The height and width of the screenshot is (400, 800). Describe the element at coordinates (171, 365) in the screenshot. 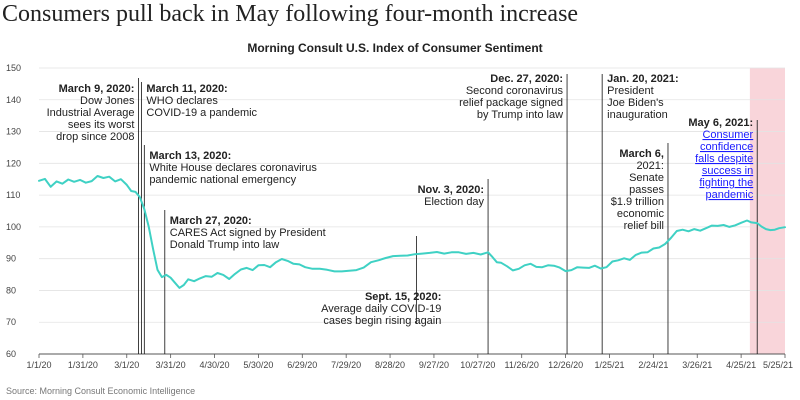

I see `x-tick-label: 3/31/20` at that location.